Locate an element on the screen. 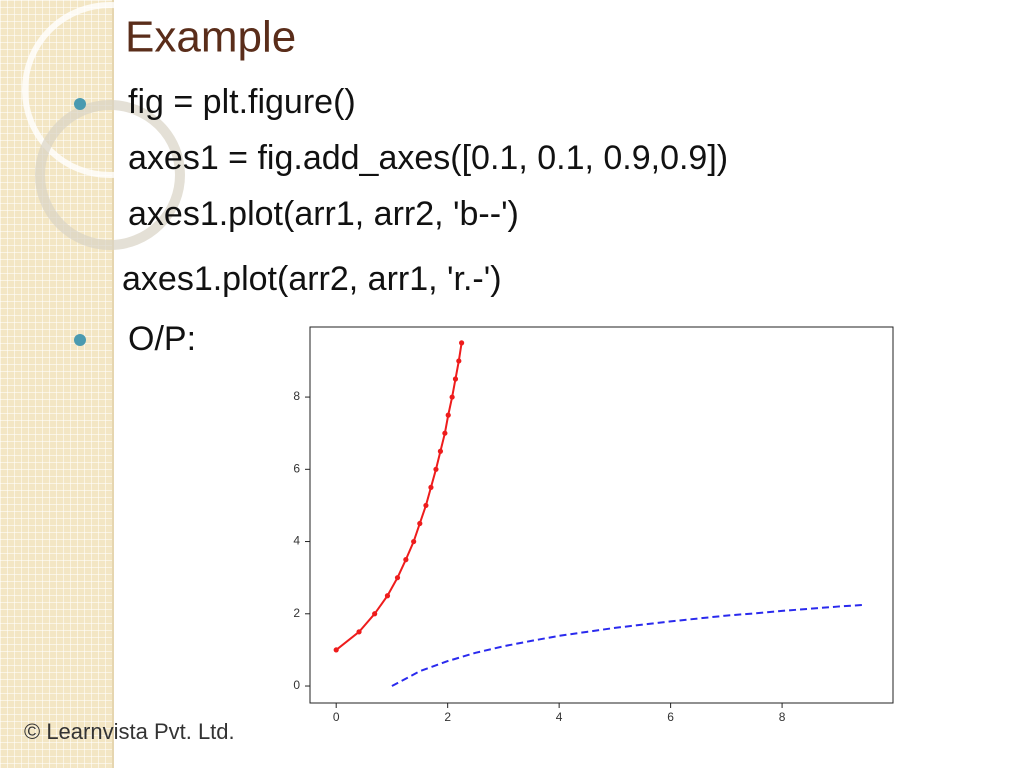  footer: © Learnvista Pvt. Ltd. is located at coordinates (129, 731).